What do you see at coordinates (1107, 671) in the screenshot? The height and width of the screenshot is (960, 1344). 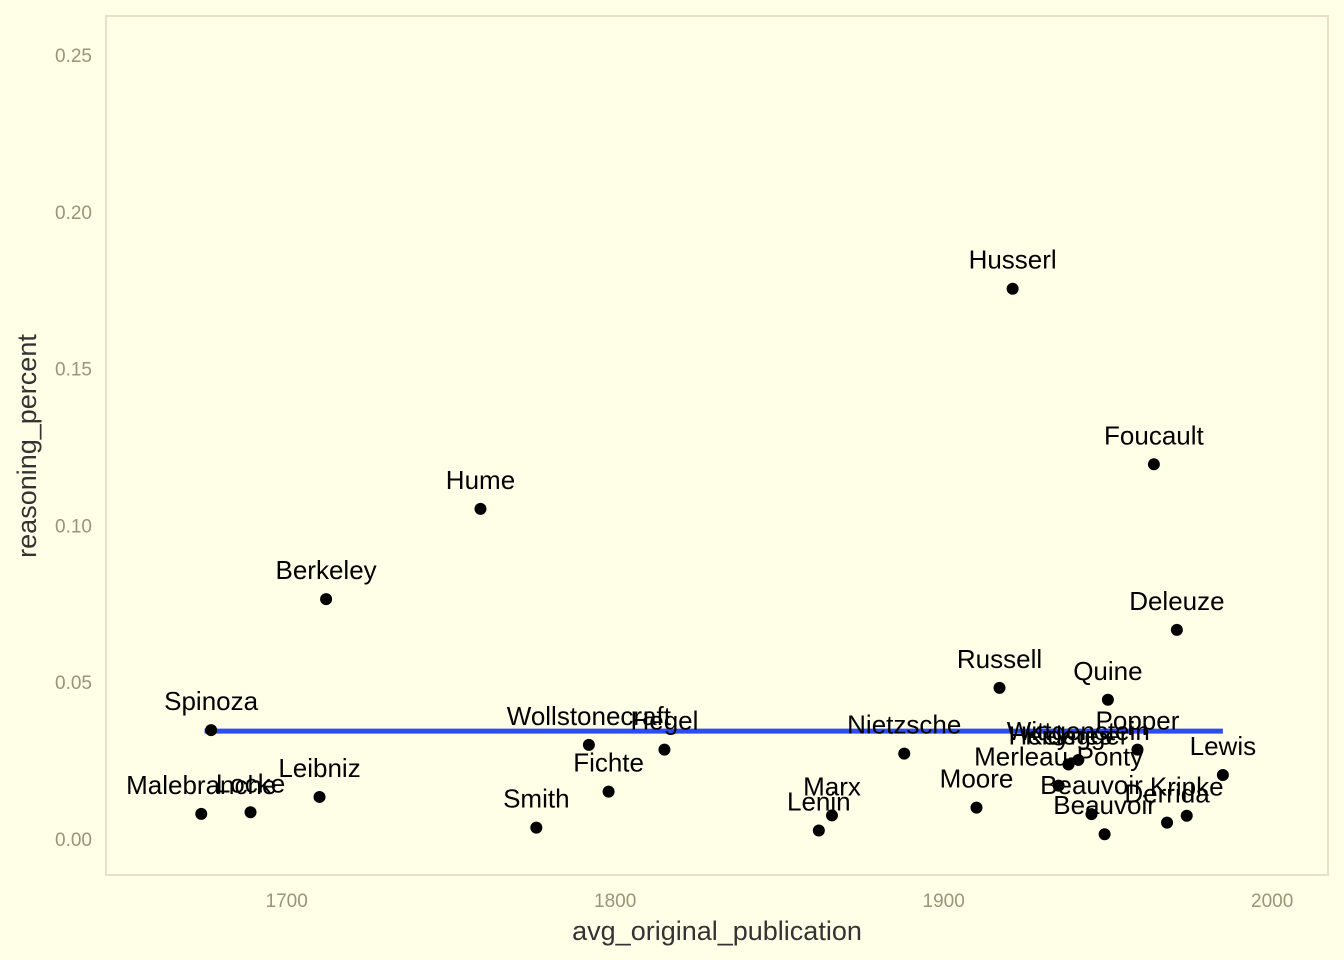 I see `point-label: Quine` at bounding box center [1107, 671].